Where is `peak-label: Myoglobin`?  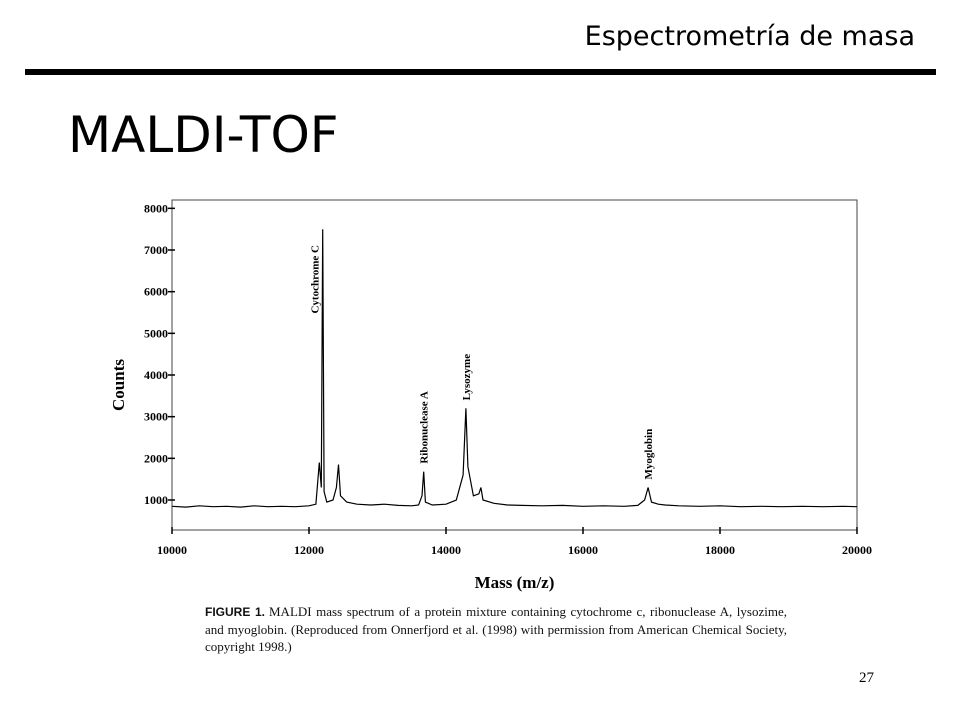 peak-label: Myoglobin is located at coordinates (649, 454).